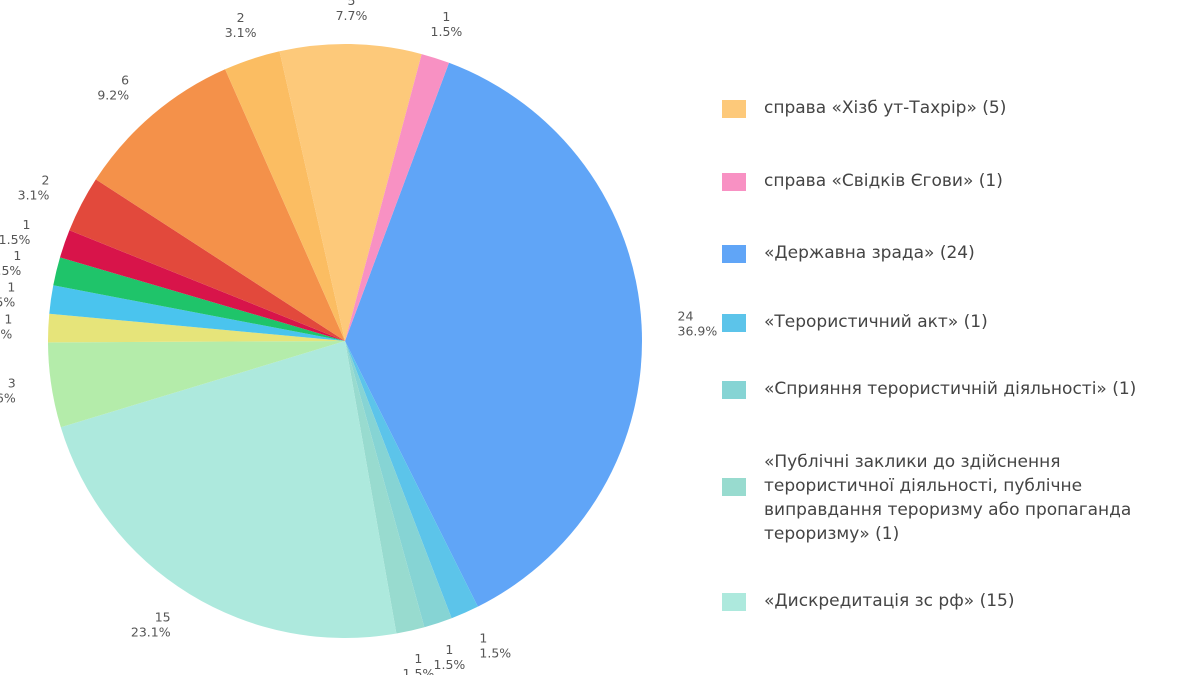 The height and width of the screenshot is (675, 1204). What do you see at coordinates (151, 632) in the screenshot?
I see `slice-percent-label-5: 23.1%` at bounding box center [151, 632].